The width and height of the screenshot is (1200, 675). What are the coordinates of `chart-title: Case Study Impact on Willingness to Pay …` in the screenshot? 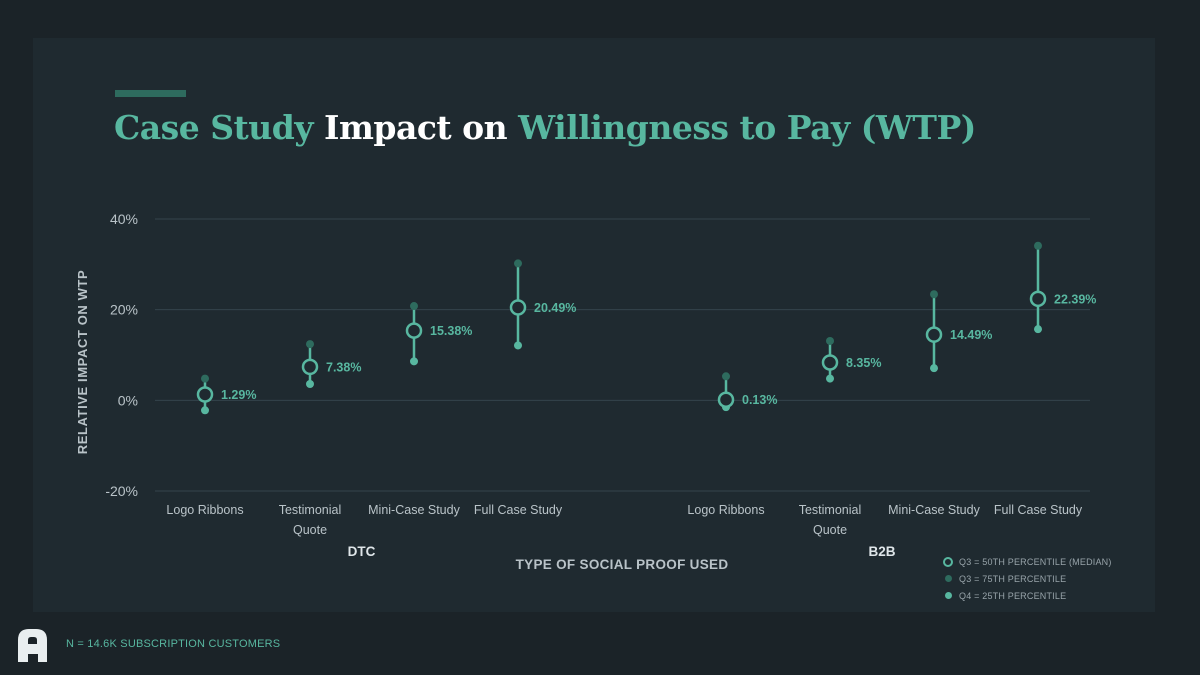 It's located at (545, 127).